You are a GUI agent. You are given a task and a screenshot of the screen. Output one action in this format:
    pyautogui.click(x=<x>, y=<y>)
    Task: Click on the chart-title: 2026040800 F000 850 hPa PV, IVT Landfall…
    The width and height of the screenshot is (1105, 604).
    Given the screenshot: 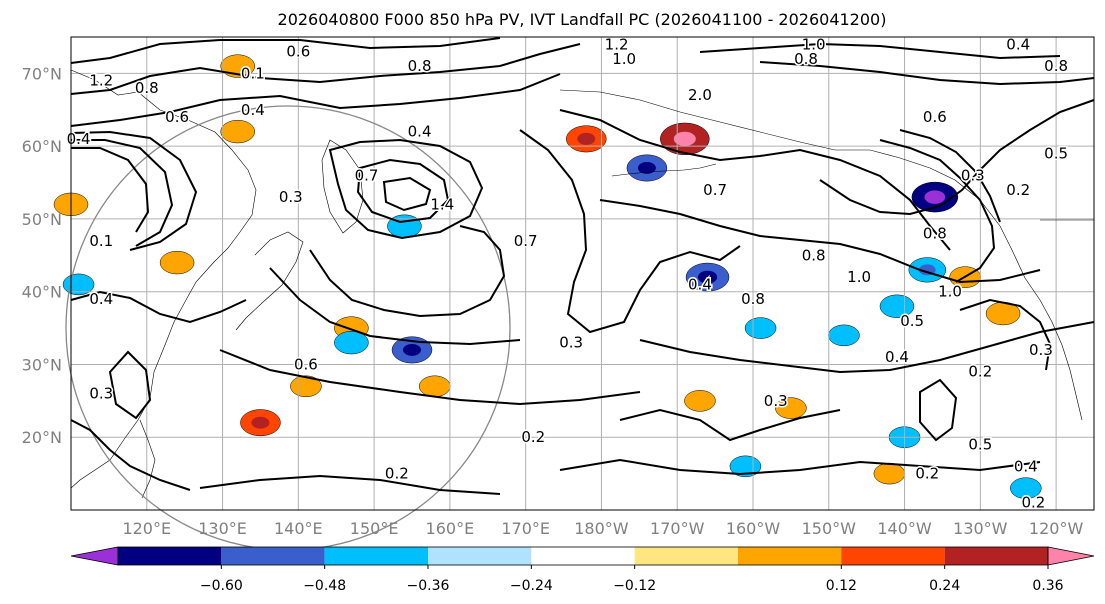 What is the action you would take?
    pyautogui.click(x=582, y=19)
    